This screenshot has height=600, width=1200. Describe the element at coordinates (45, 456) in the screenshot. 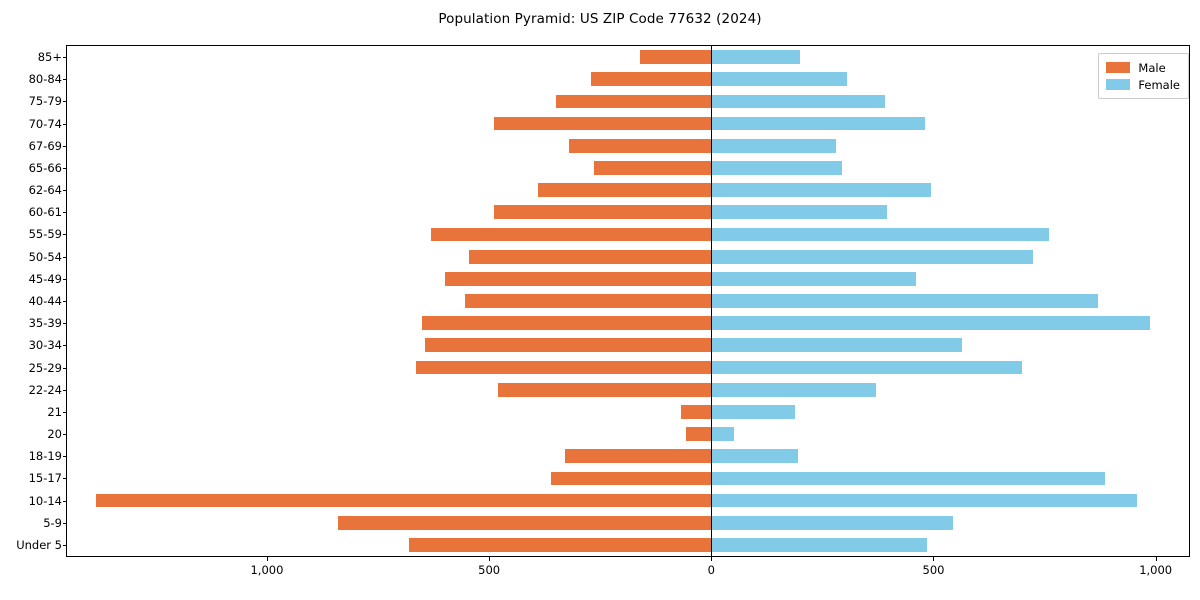

I see `y-tick-label: 18-19` at that location.